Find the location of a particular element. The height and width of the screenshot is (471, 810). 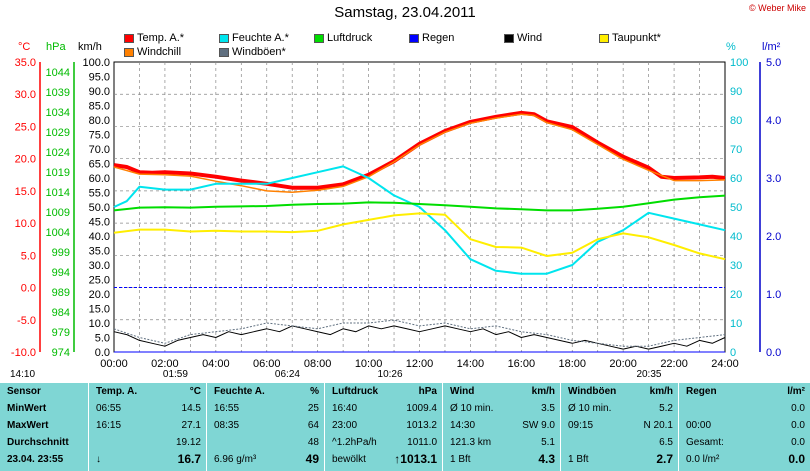

table-row: 48 is located at coordinates (266, 442).